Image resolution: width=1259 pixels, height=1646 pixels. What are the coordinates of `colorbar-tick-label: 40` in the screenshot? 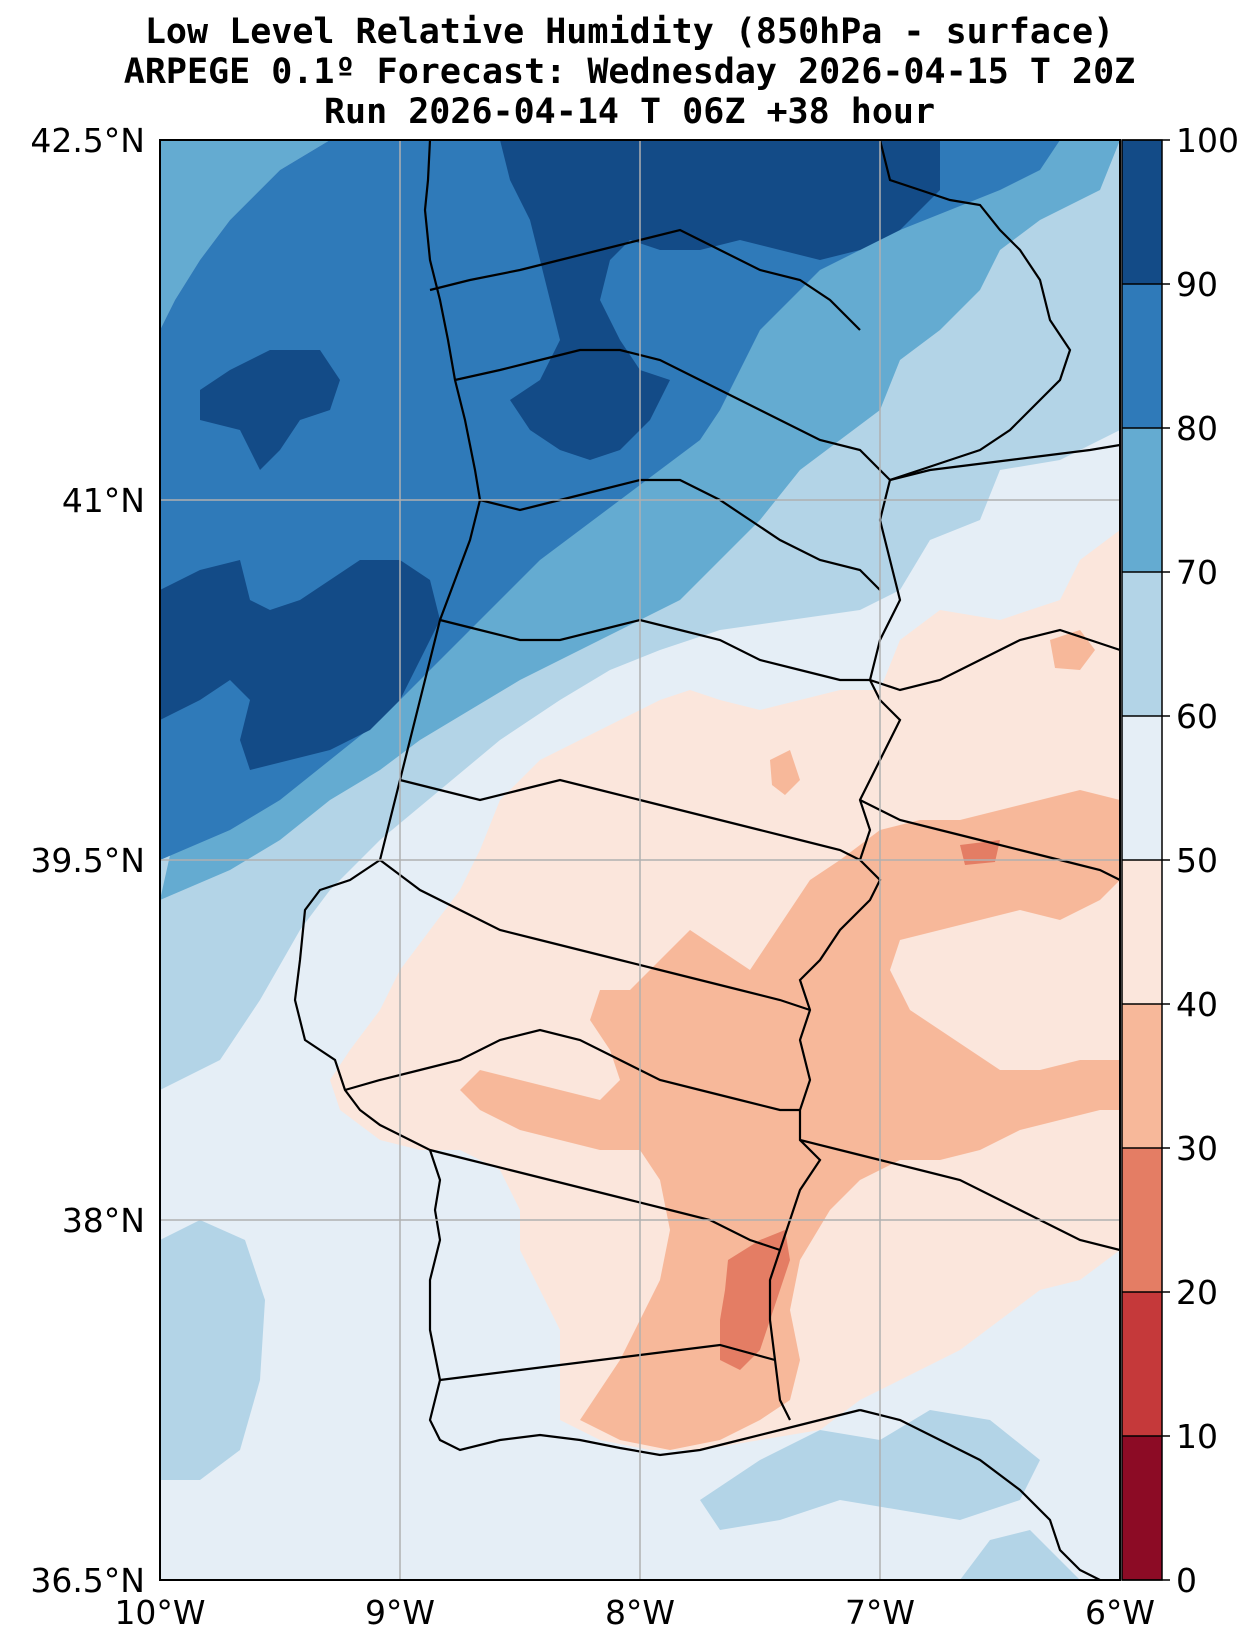 It's located at (1197, 1004).